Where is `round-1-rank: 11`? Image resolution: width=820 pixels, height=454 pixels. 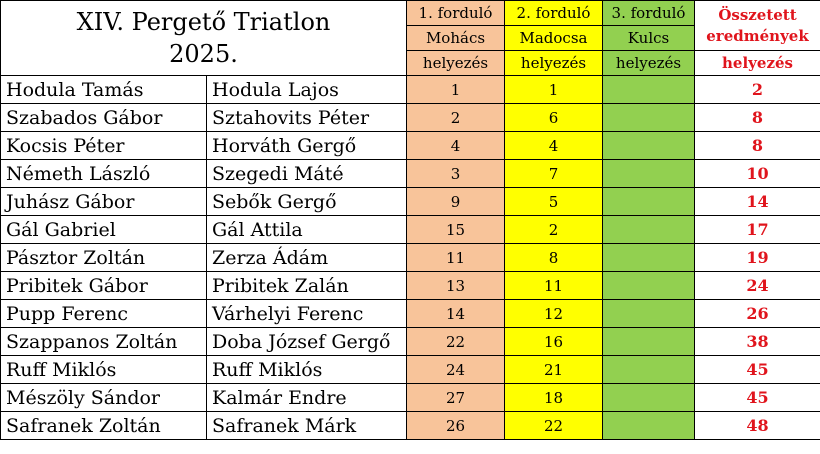
round-1-rank: 11 is located at coordinates (455, 257).